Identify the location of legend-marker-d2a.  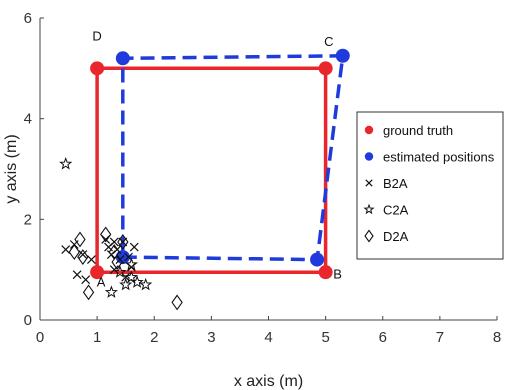
(369, 236).